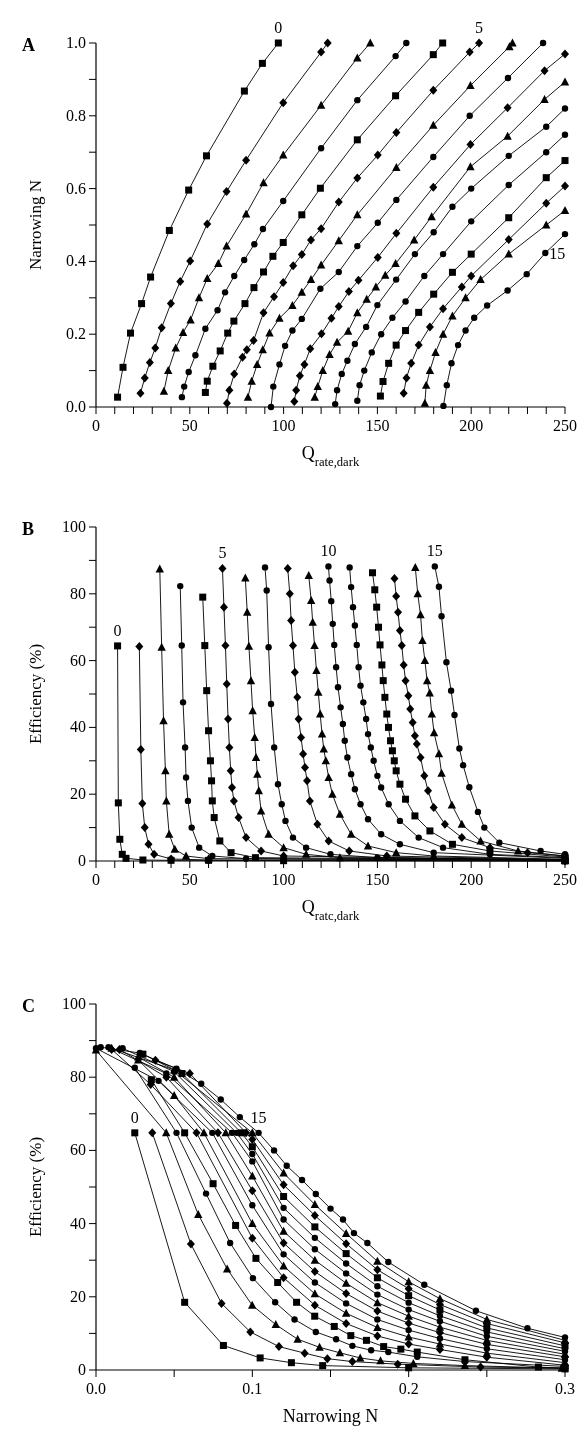  What do you see at coordinates (408, 1388) in the screenshot?
I see `x-tick-label: 0.2` at bounding box center [408, 1388].